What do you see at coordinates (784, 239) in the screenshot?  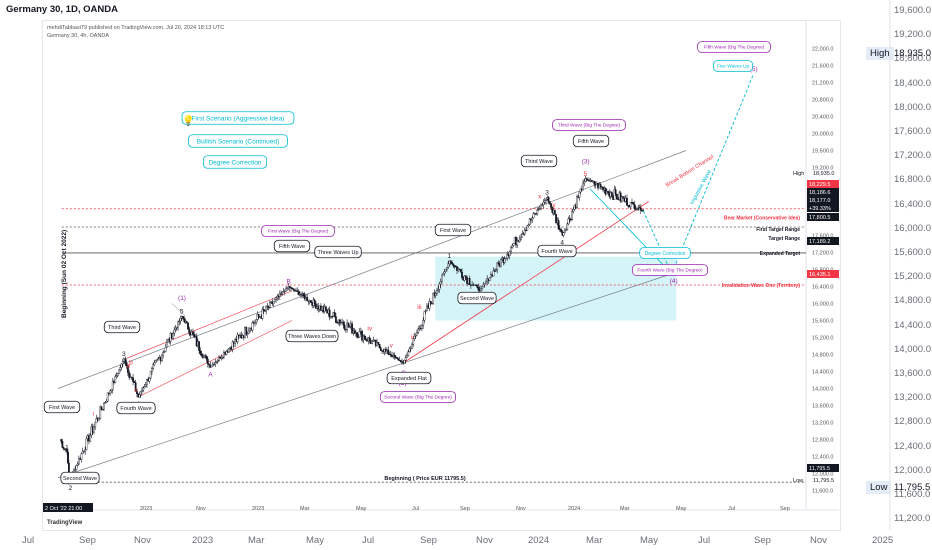 I see `target-label: Target Range` at bounding box center [784, 239].